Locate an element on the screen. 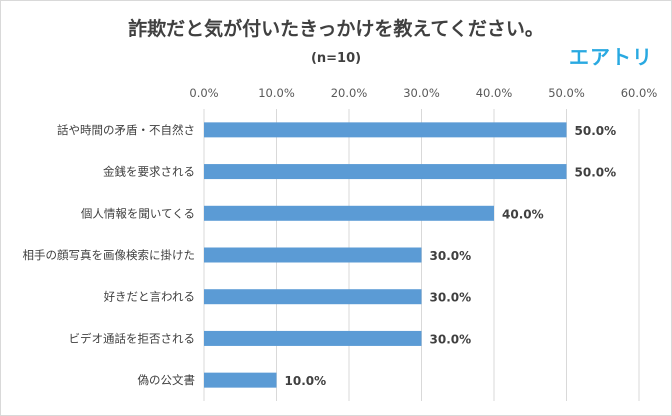  category-label: 相手の顔写真を画像検索に掛けた is located at coordinates (109, 255).